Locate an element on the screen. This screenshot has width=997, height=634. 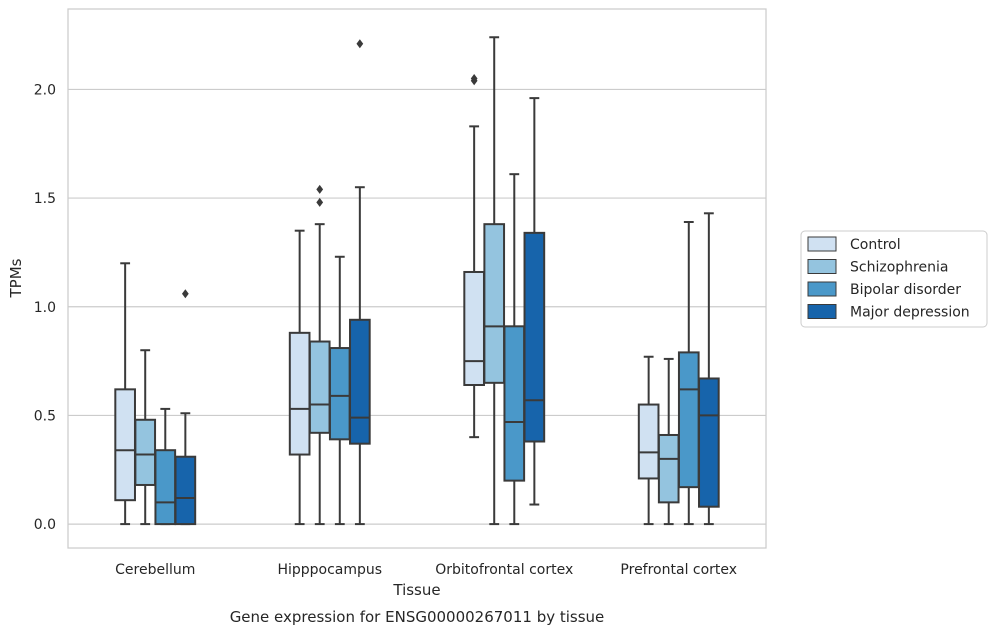
legend-frame is located at coordinates (894, 279).